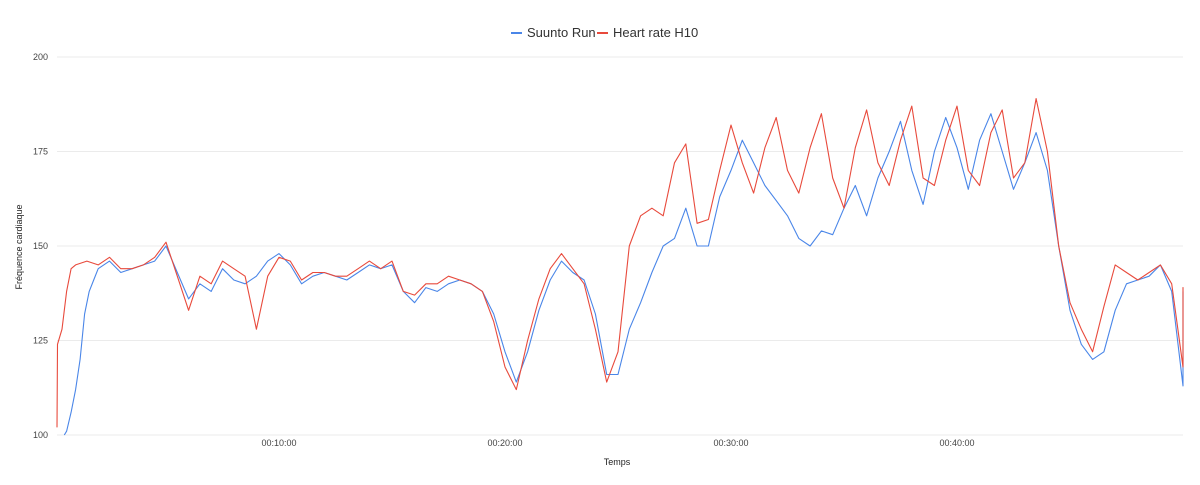 This screenshot has height=485, width=1200. I want to click on x-axis-ticks: 00:10:00 00:20:00 00:30:00 00:40:00, so click(617, 443).